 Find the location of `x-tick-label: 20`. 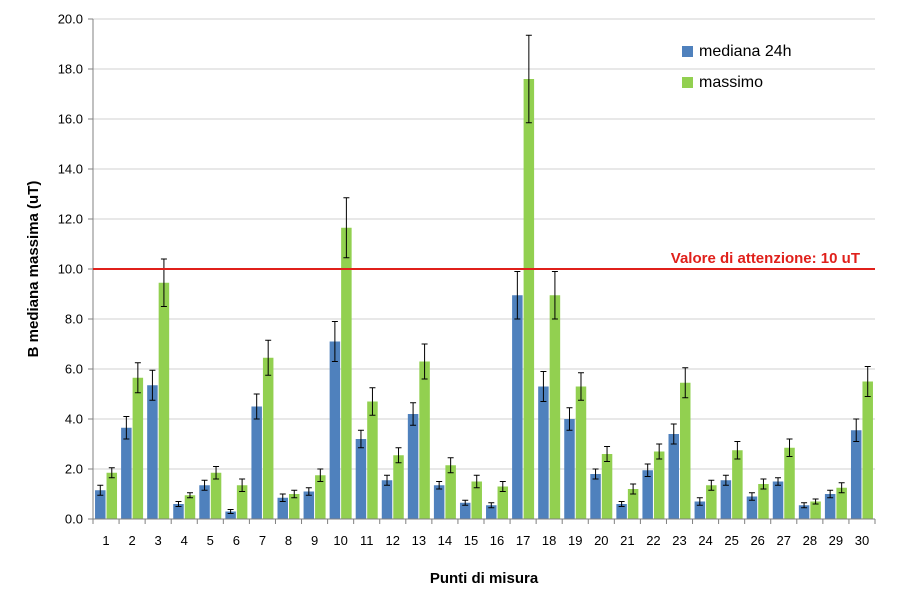

x-tick-label: 20 is located at coordinates (601, 540).